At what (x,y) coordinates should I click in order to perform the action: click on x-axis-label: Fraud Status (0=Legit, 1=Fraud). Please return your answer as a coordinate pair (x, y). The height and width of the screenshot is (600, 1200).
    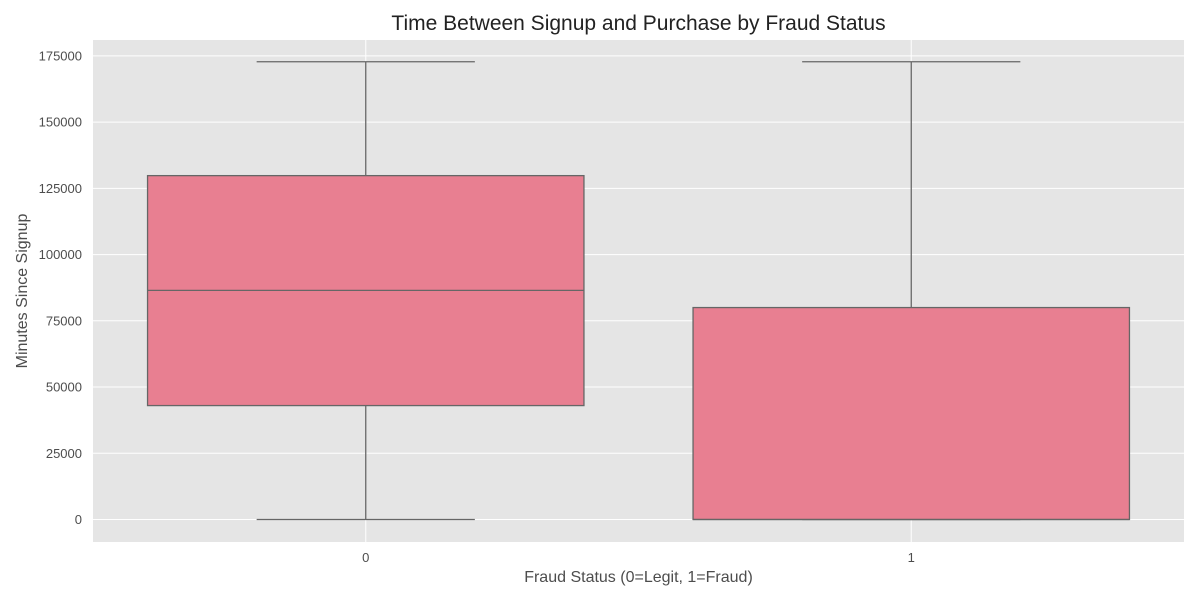
    Looking at the image, I should click on (638, 577).